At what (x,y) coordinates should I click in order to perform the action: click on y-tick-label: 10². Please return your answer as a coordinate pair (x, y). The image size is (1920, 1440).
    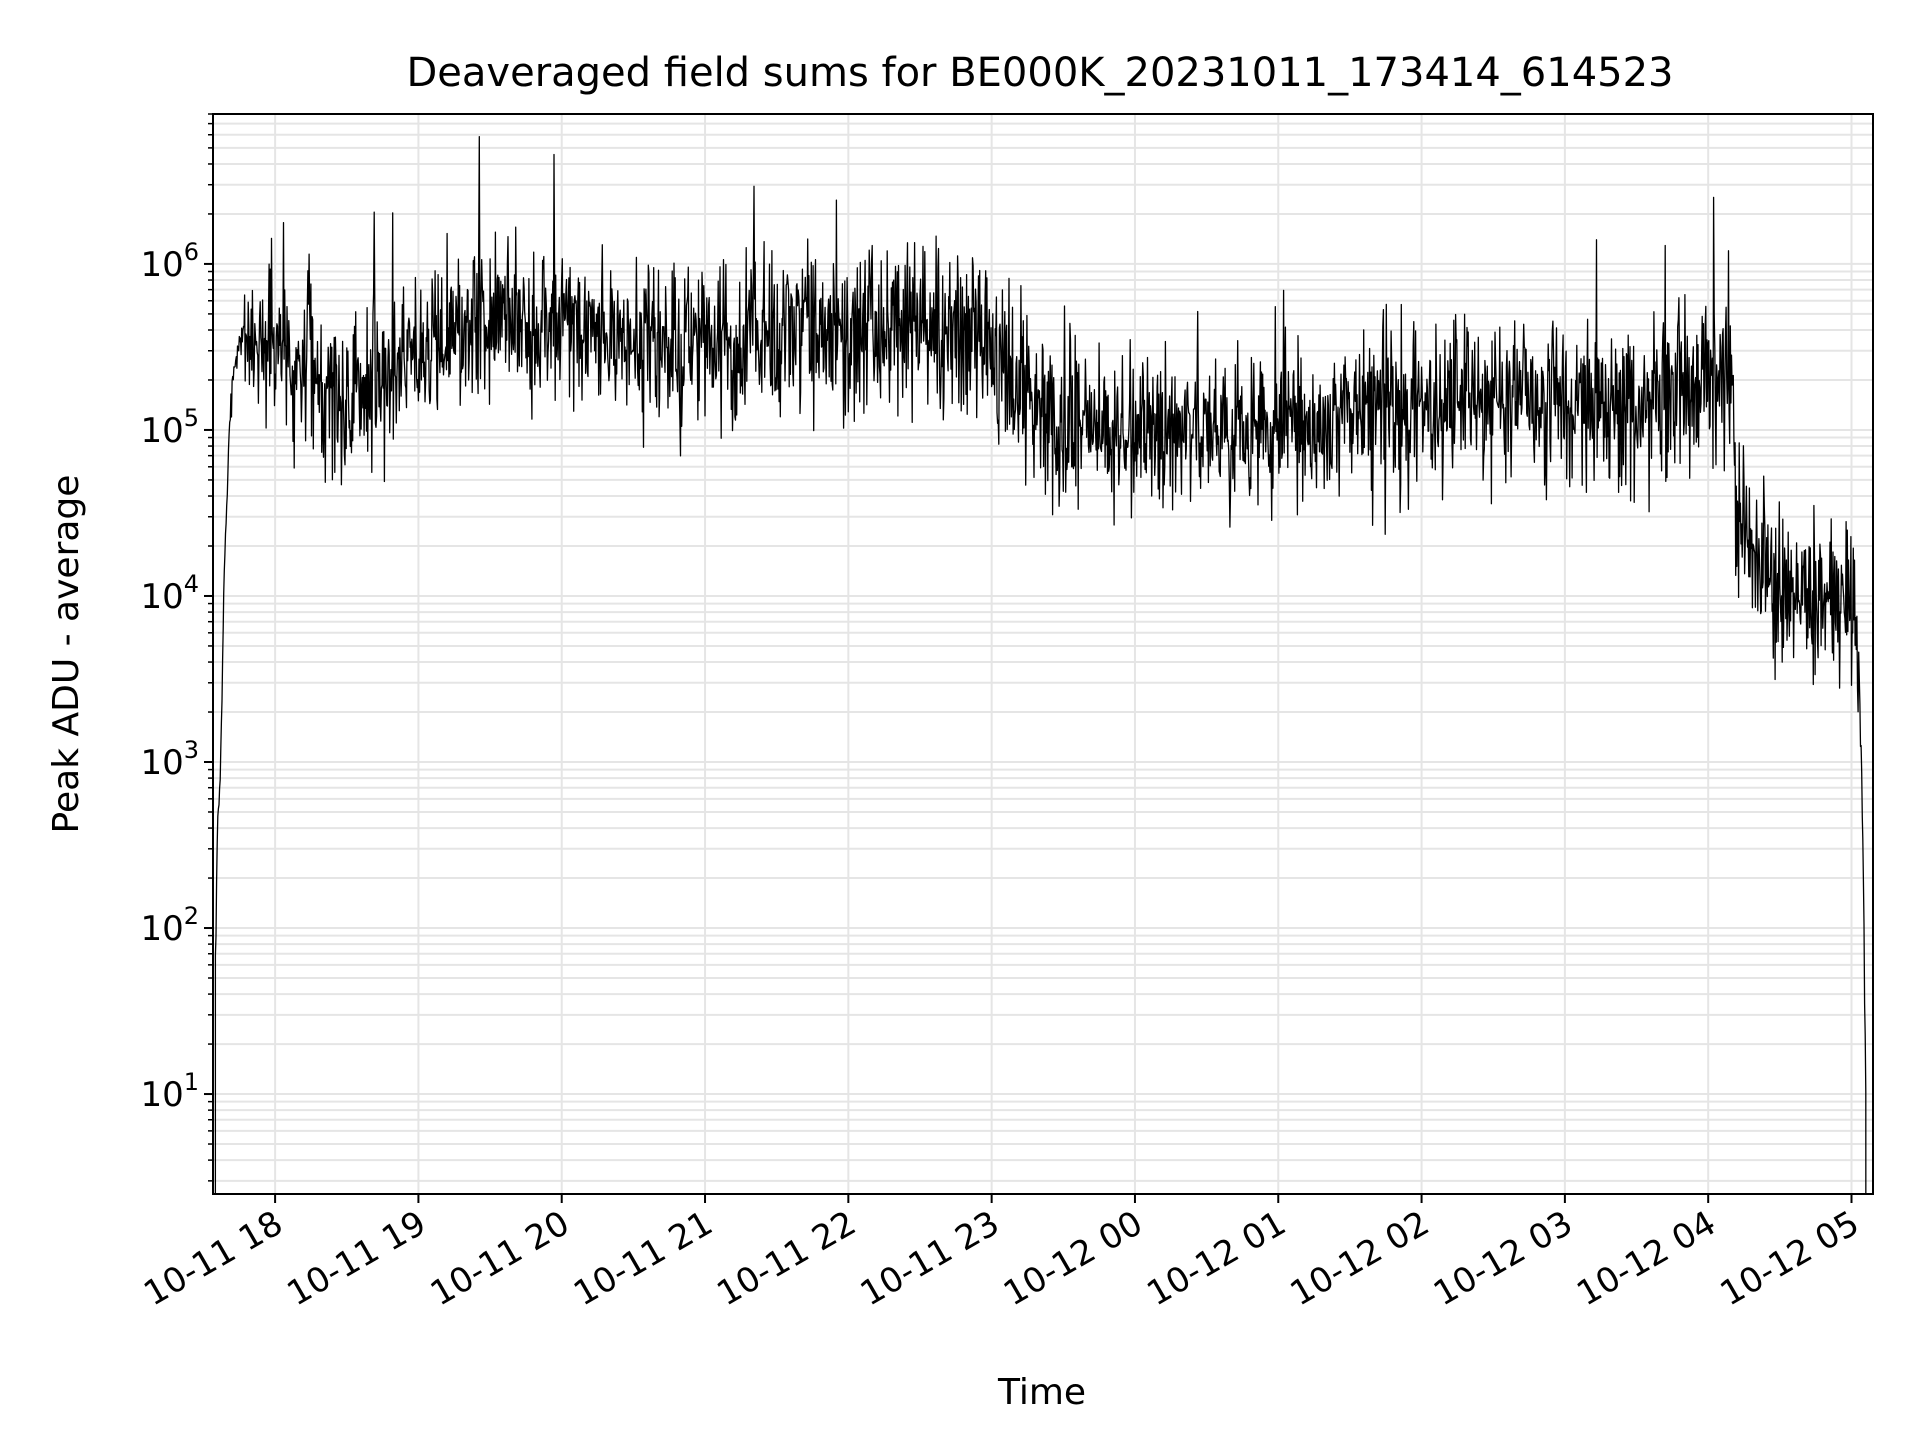
    Looking at the image, I should click on (169, 925).